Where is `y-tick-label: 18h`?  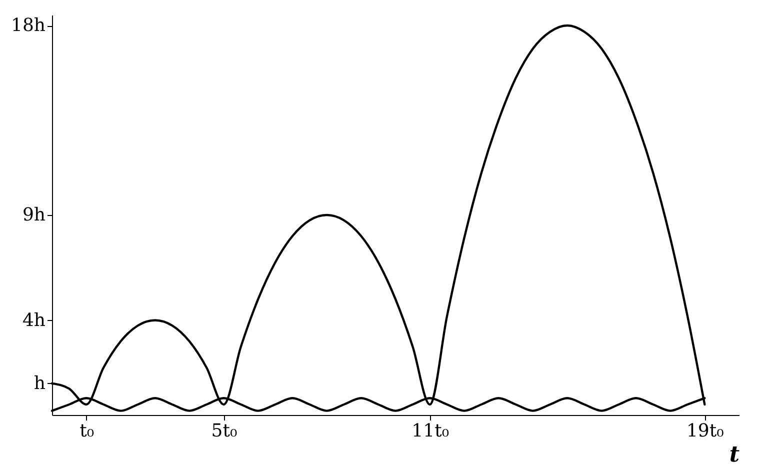
y-tick-label: 18h is located at coordinates (28, 25).